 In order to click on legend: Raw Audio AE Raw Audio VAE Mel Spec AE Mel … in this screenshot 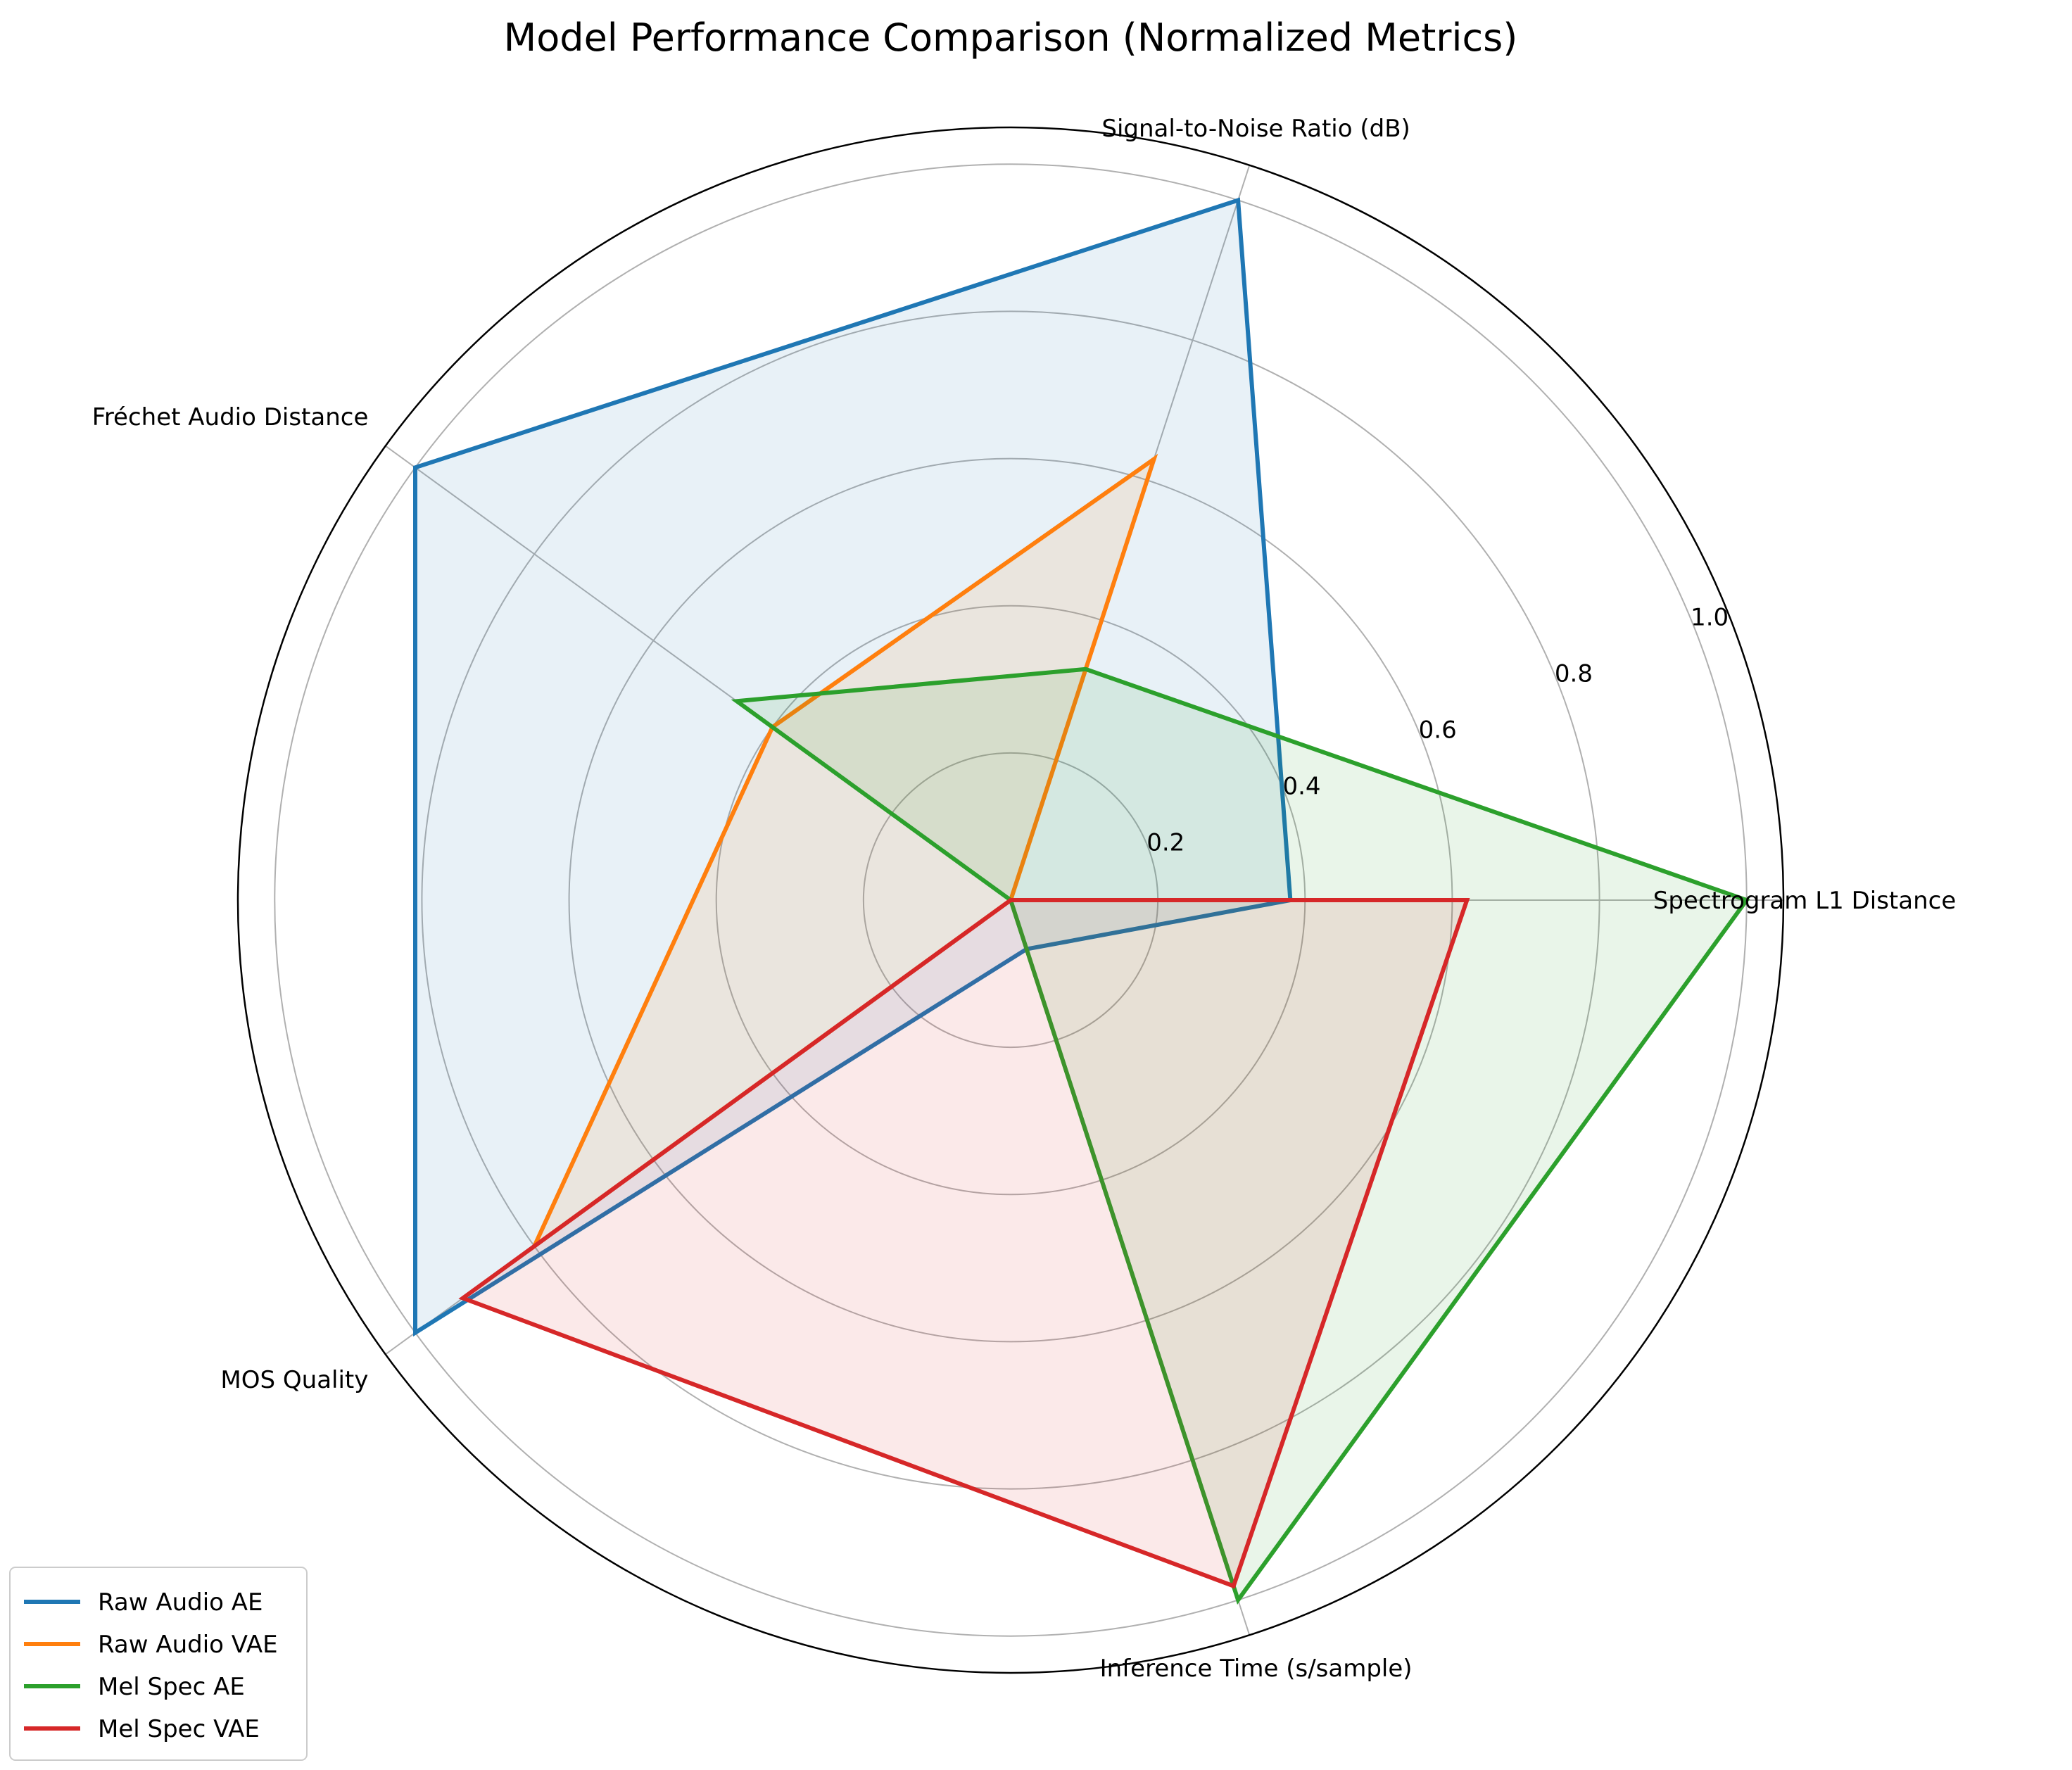, I will do `click(158, 1664)`.